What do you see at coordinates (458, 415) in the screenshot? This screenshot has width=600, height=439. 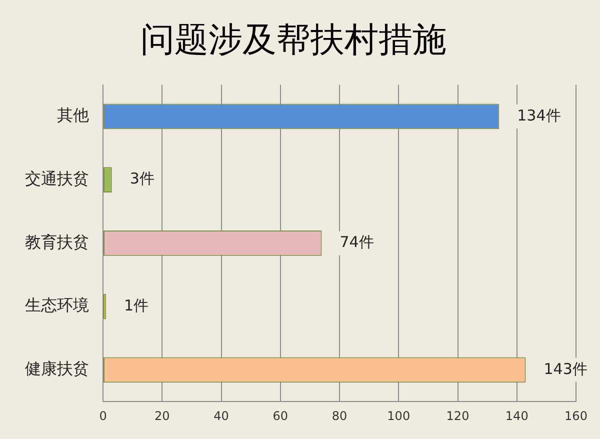 I see `x-tick-label: 120` at bounding box center [458, 415].